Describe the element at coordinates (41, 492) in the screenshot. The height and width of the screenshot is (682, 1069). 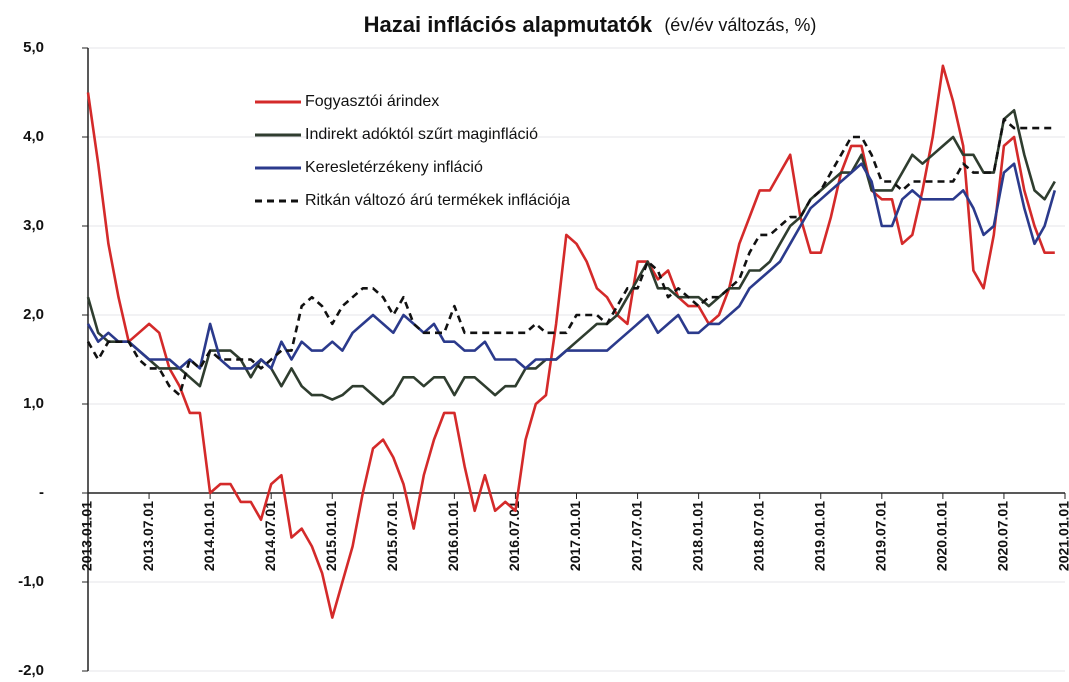
I see `y-tick-label: -` at that location.